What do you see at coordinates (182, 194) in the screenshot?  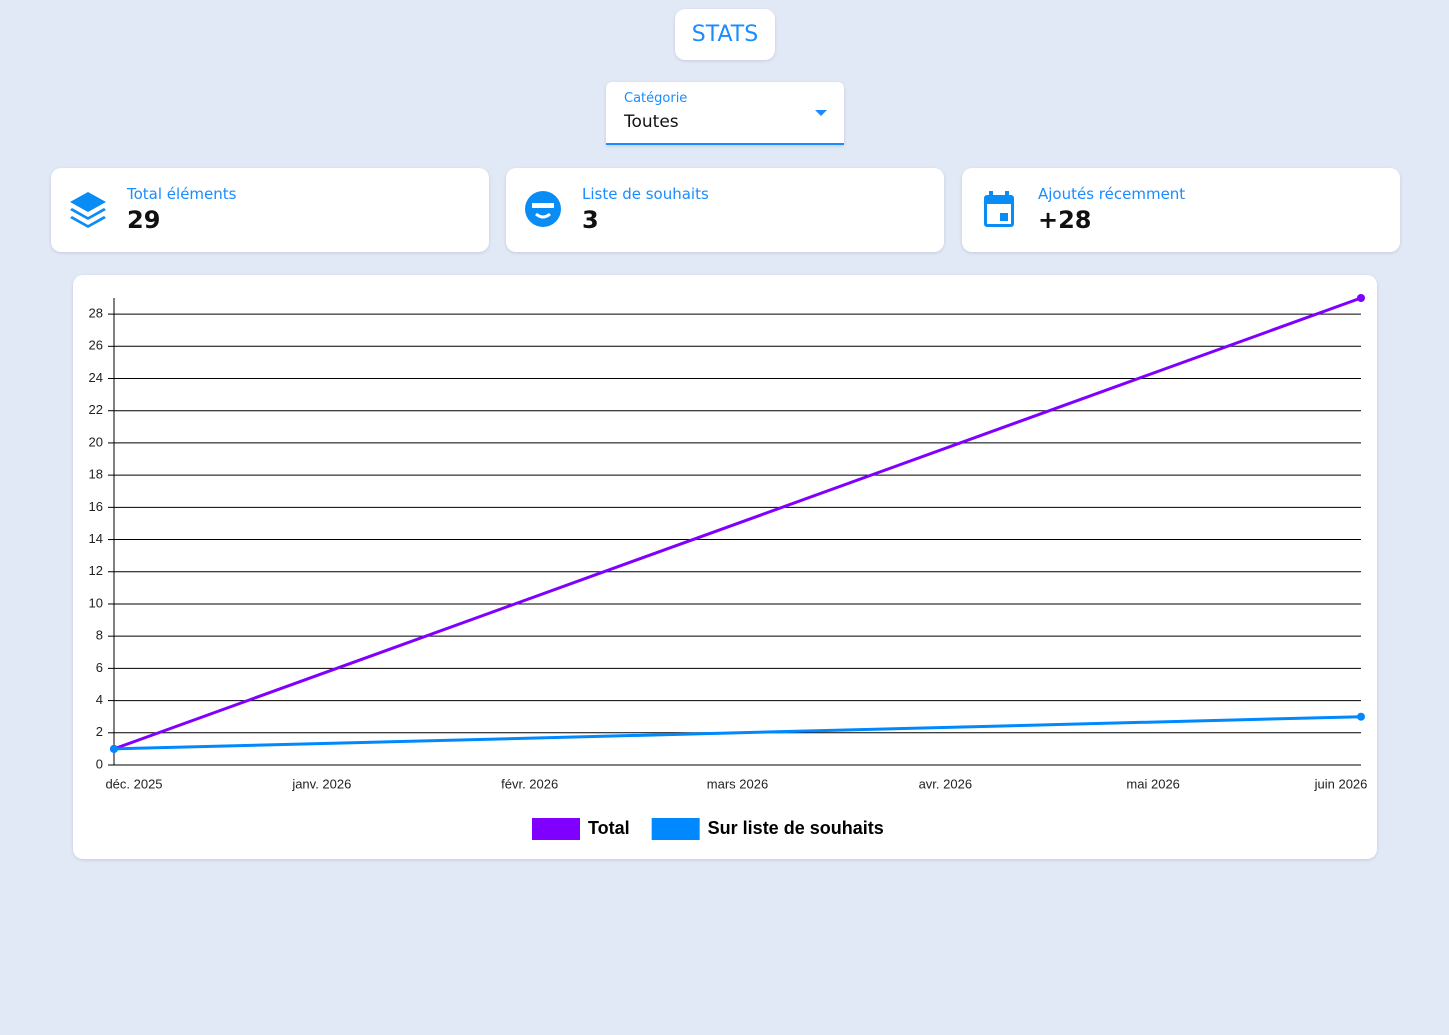 I see `stat-label: Total éléments` at bounding box center [182, 194].